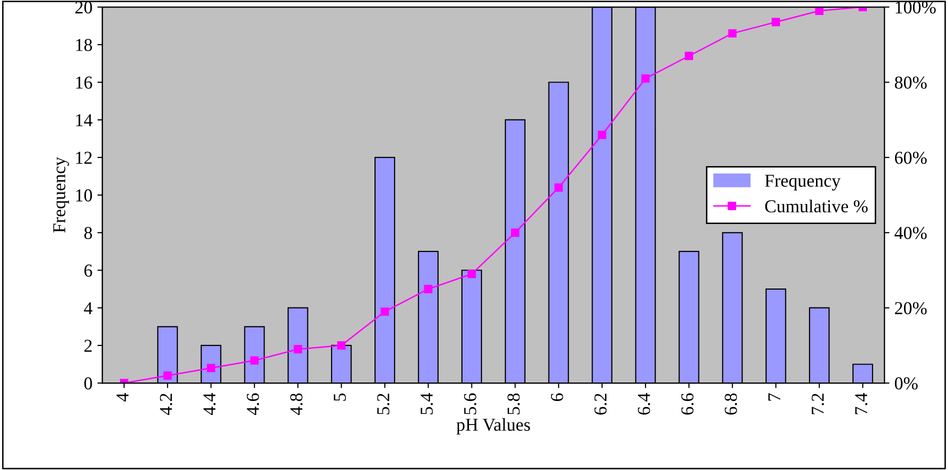 The image size is (948, 470). I want to click on x-tick-label: 6.4, so click(644, 404).